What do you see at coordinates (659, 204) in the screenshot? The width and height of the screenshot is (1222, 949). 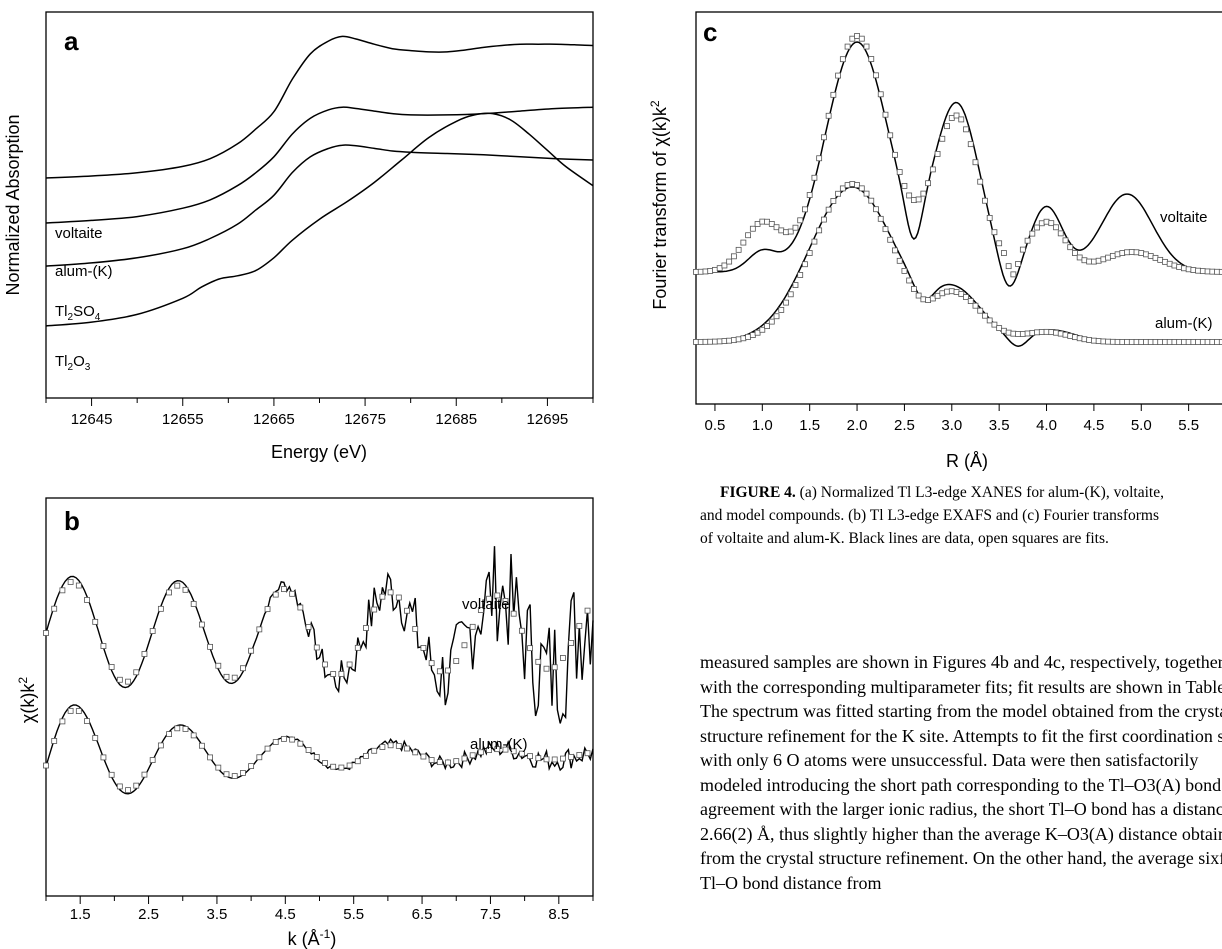 I see `panel-c-ylabel: Fourier transform of χ(k)k2` at bounding box center [659, 204].